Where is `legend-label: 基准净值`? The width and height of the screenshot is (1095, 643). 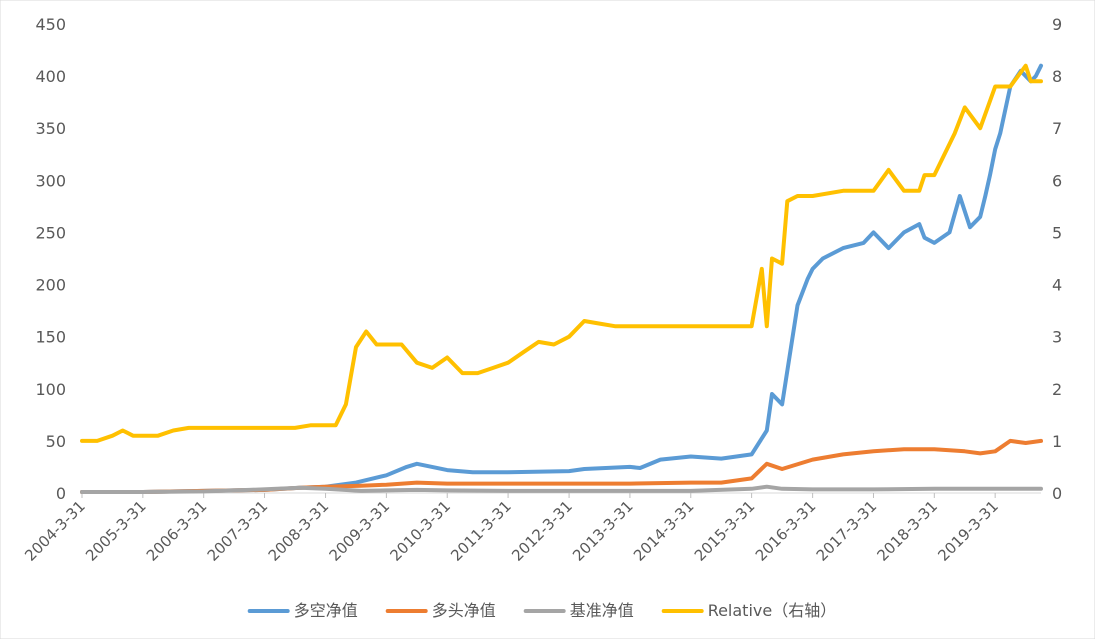
legend-label: 基准净值 is located at coordinates (602, 610).